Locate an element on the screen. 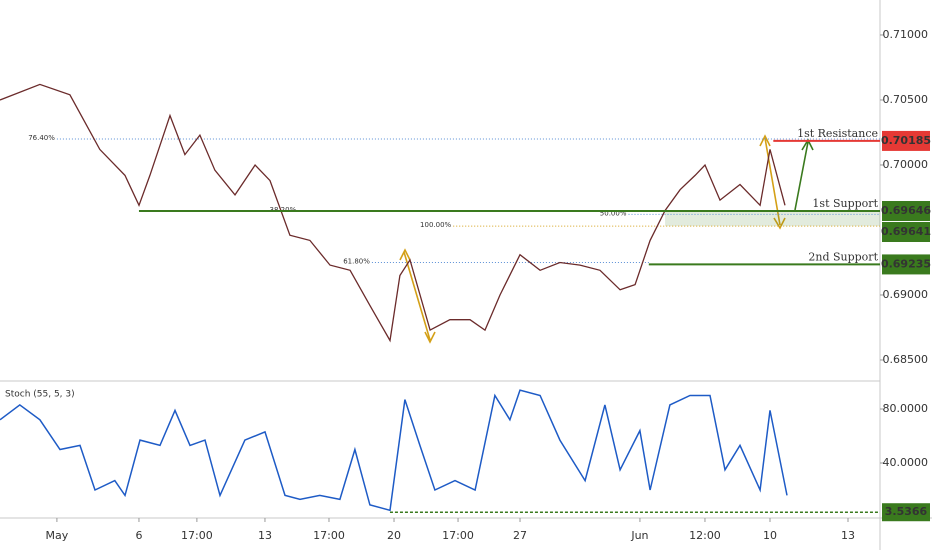 The width and height of the screenshot is (932, 550). y-tick-label: 0.70500 is located at coordinates (906, 99).